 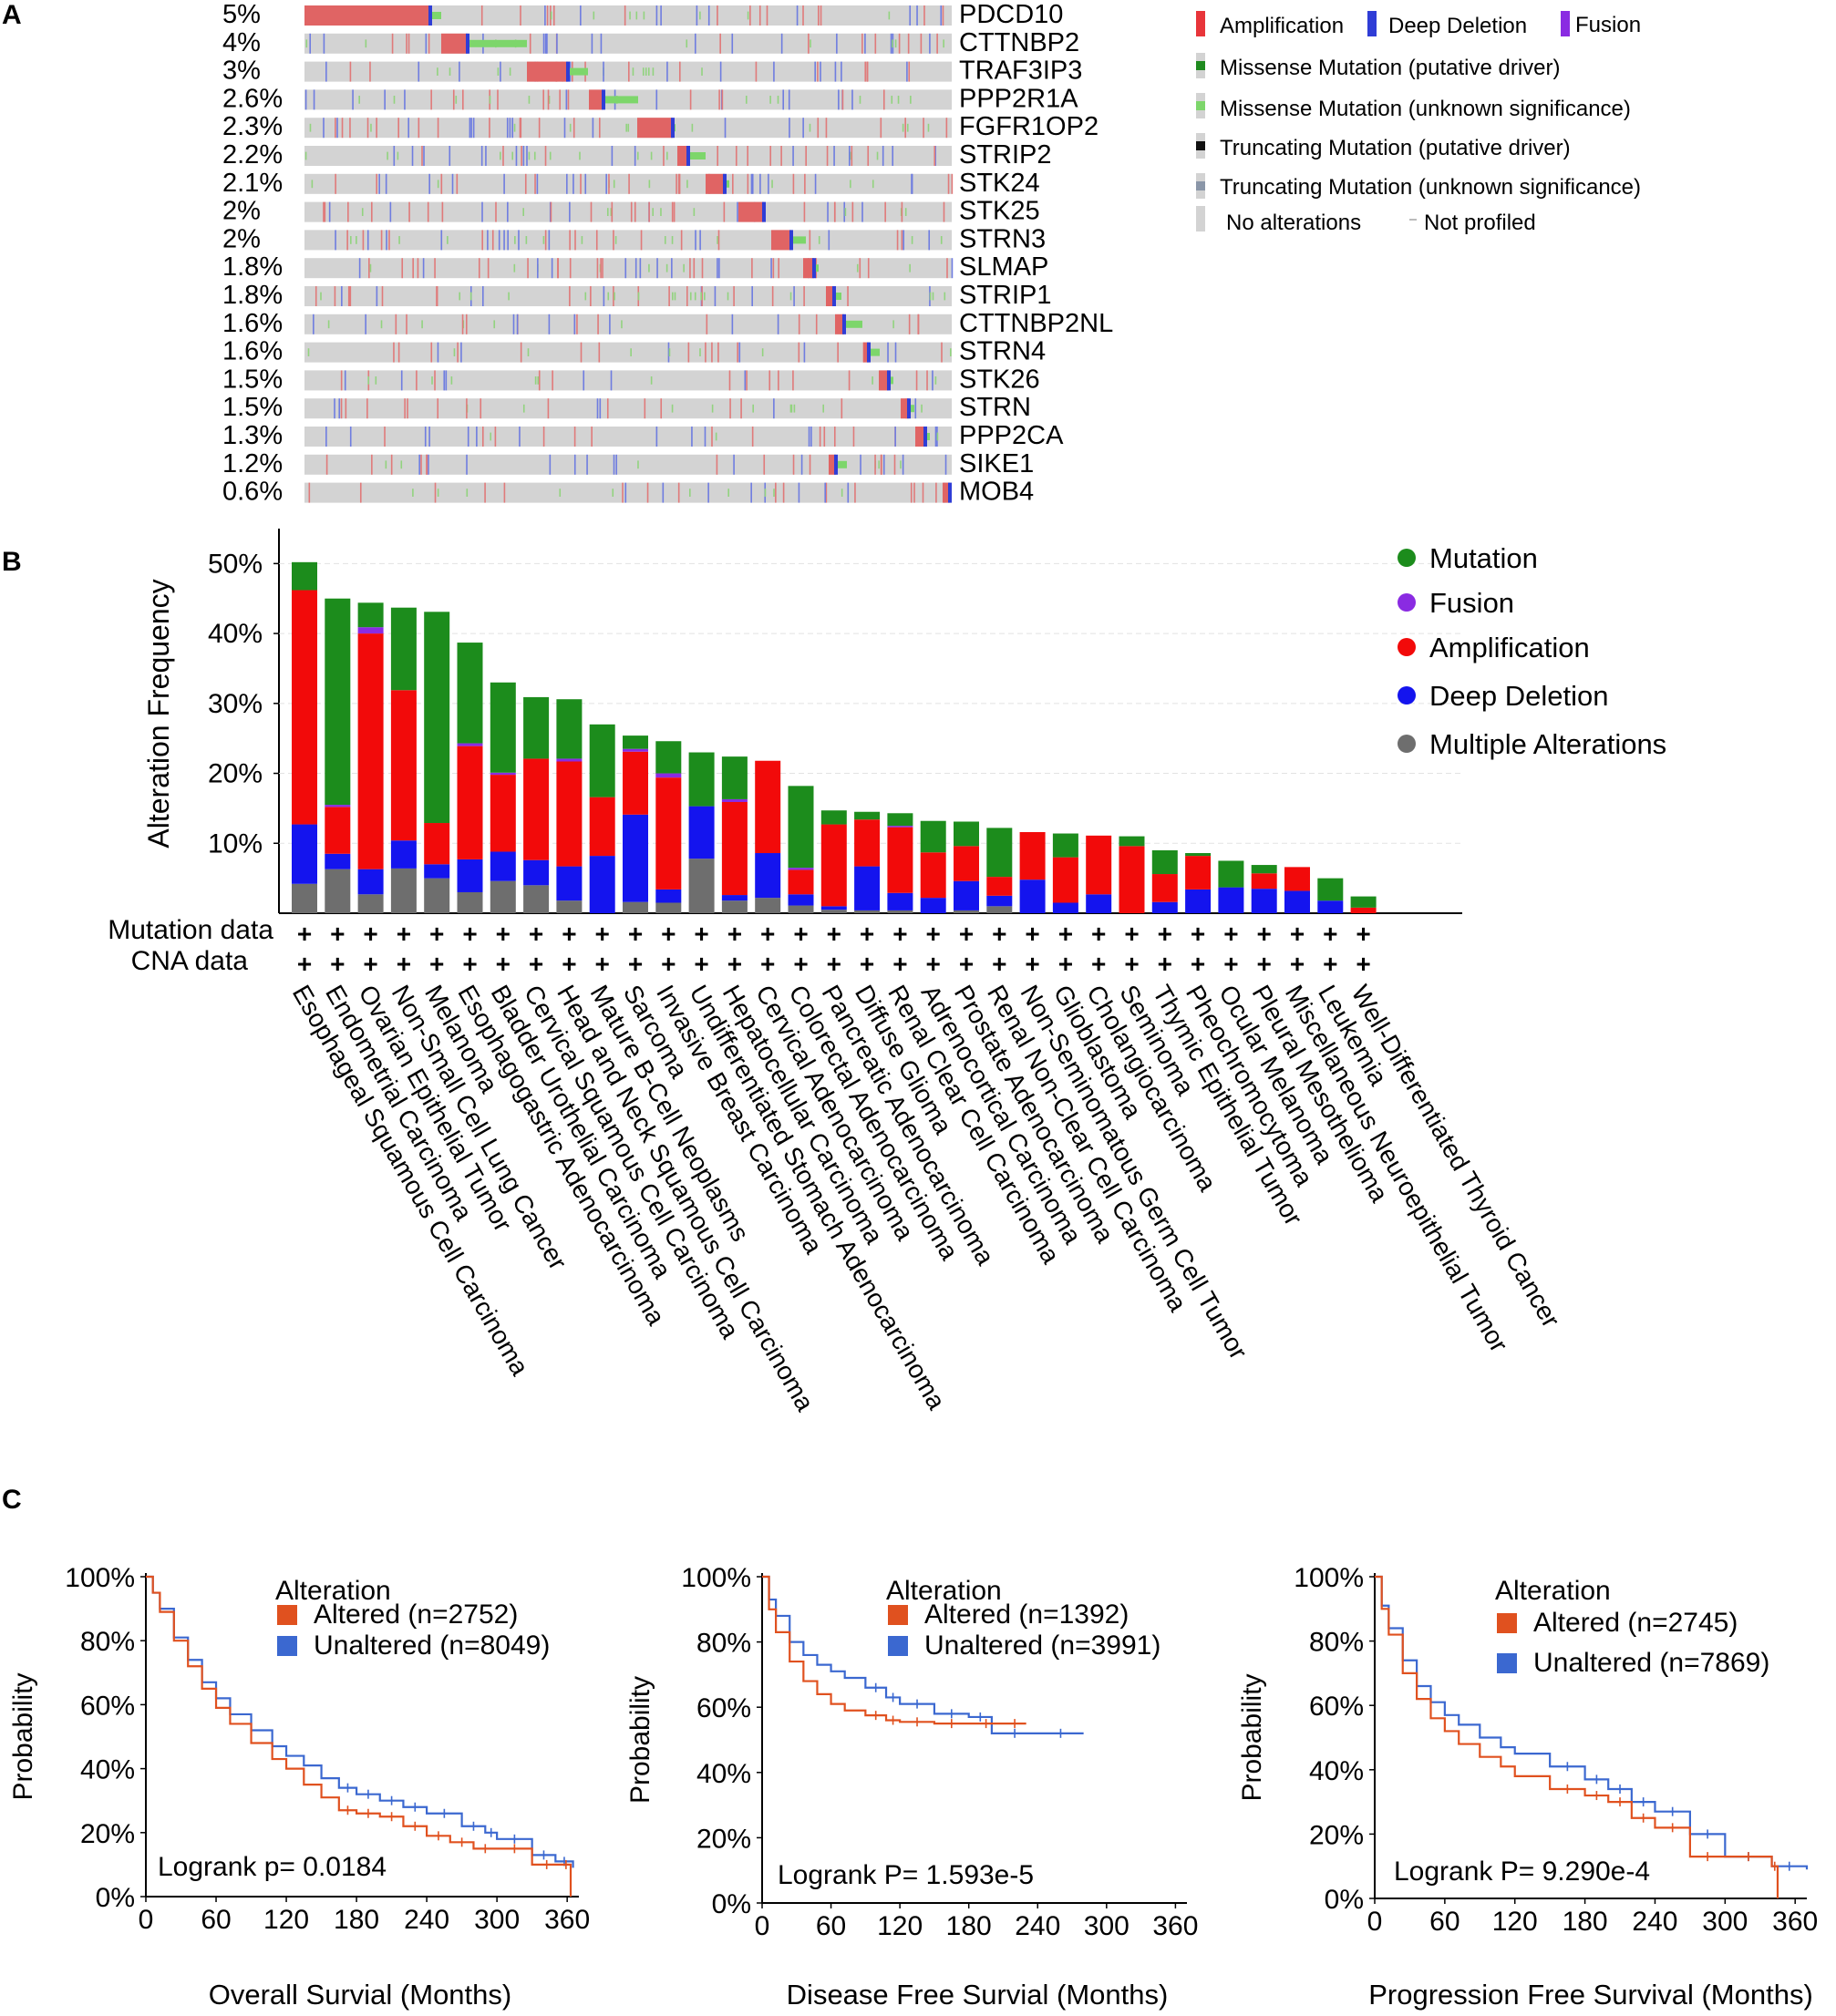 What do you see at coordinates (252, 323) in the screenshot?
I see `gene-pct: 1.6%` at bounding box center [252, 323].